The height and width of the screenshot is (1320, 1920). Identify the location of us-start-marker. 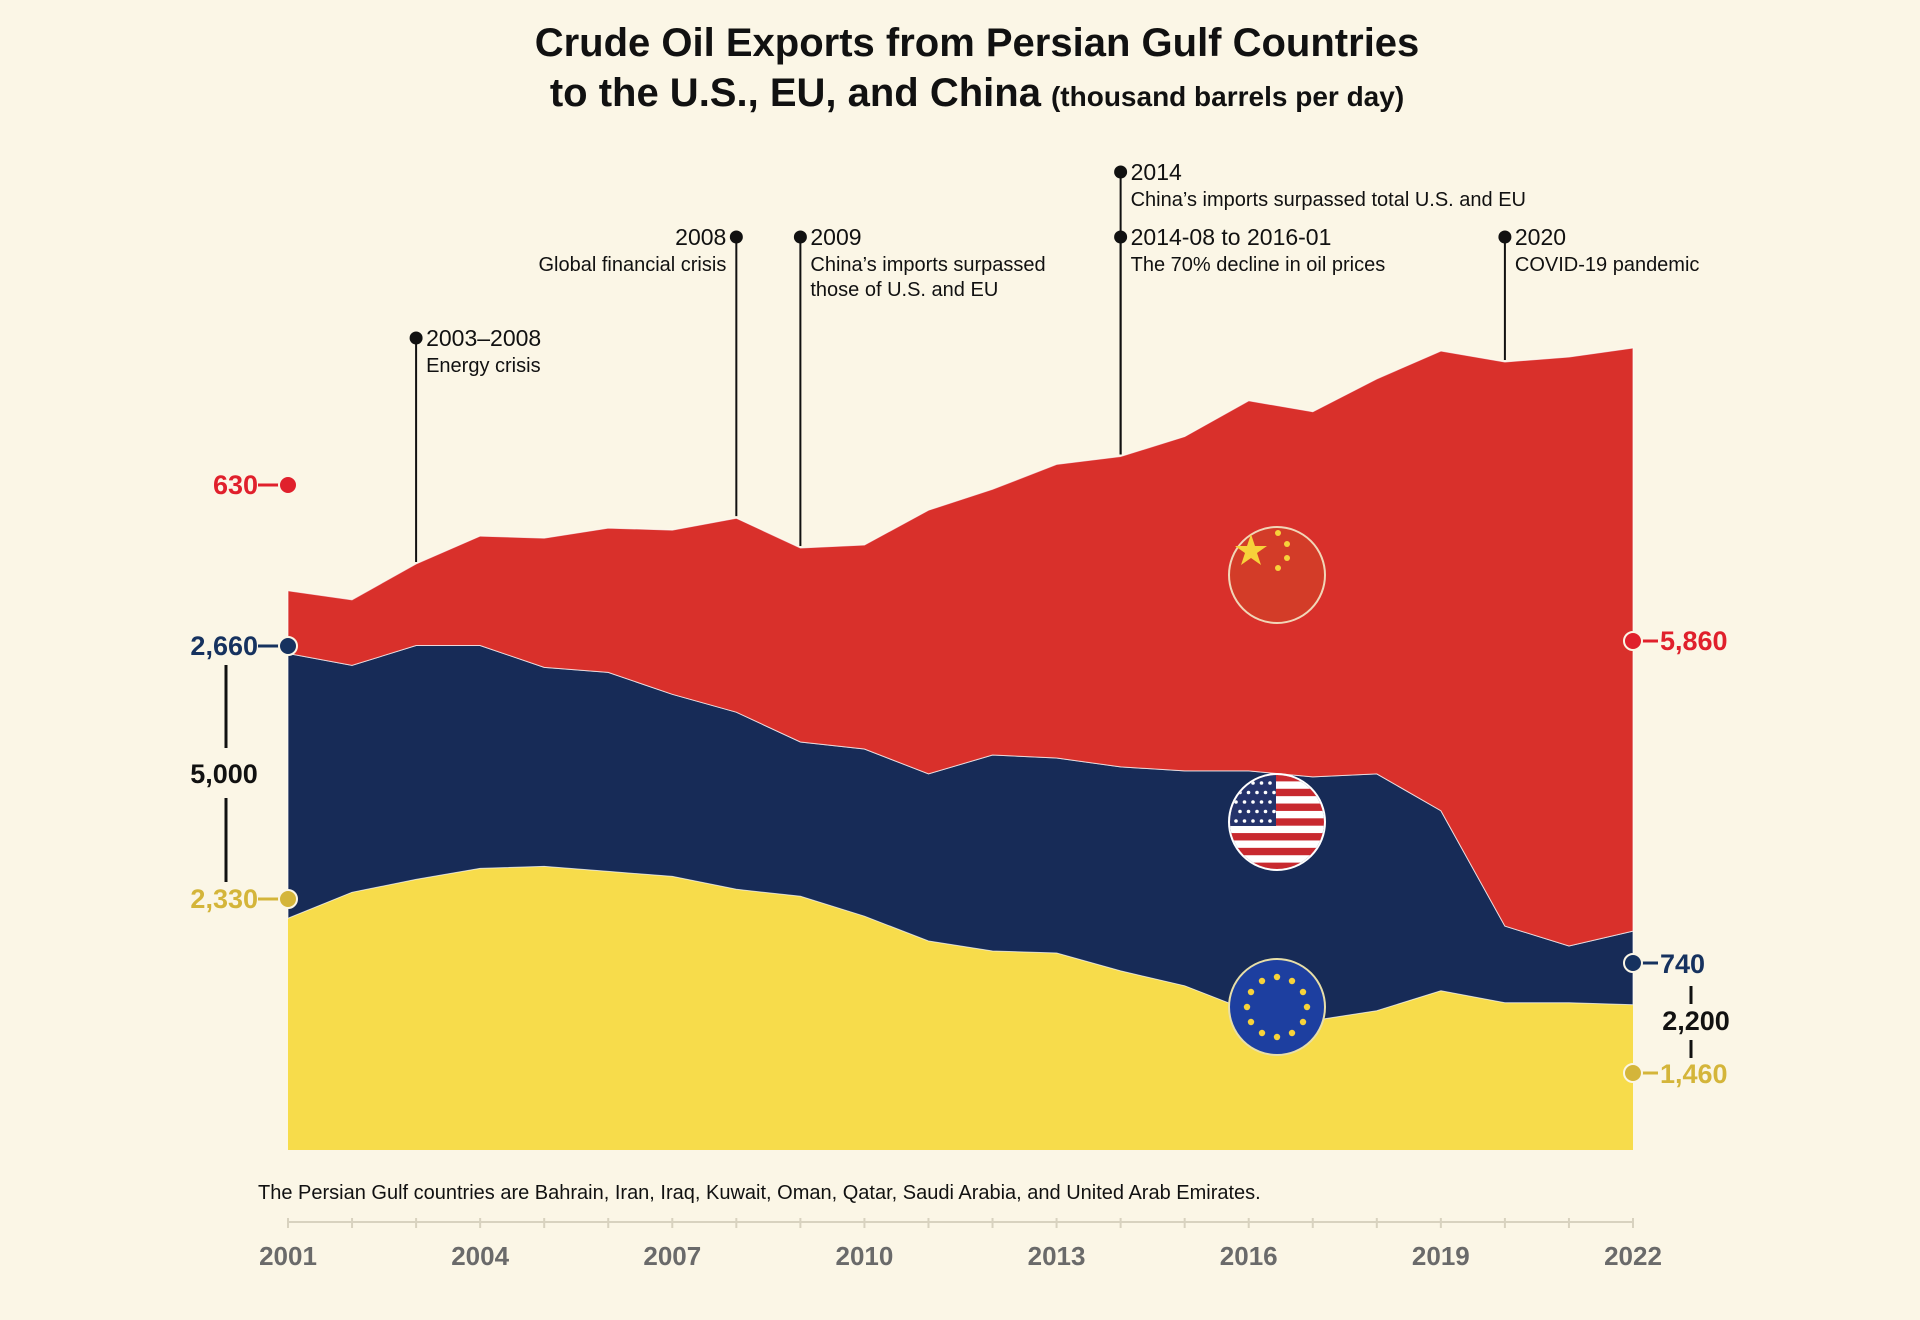
(288, 646).